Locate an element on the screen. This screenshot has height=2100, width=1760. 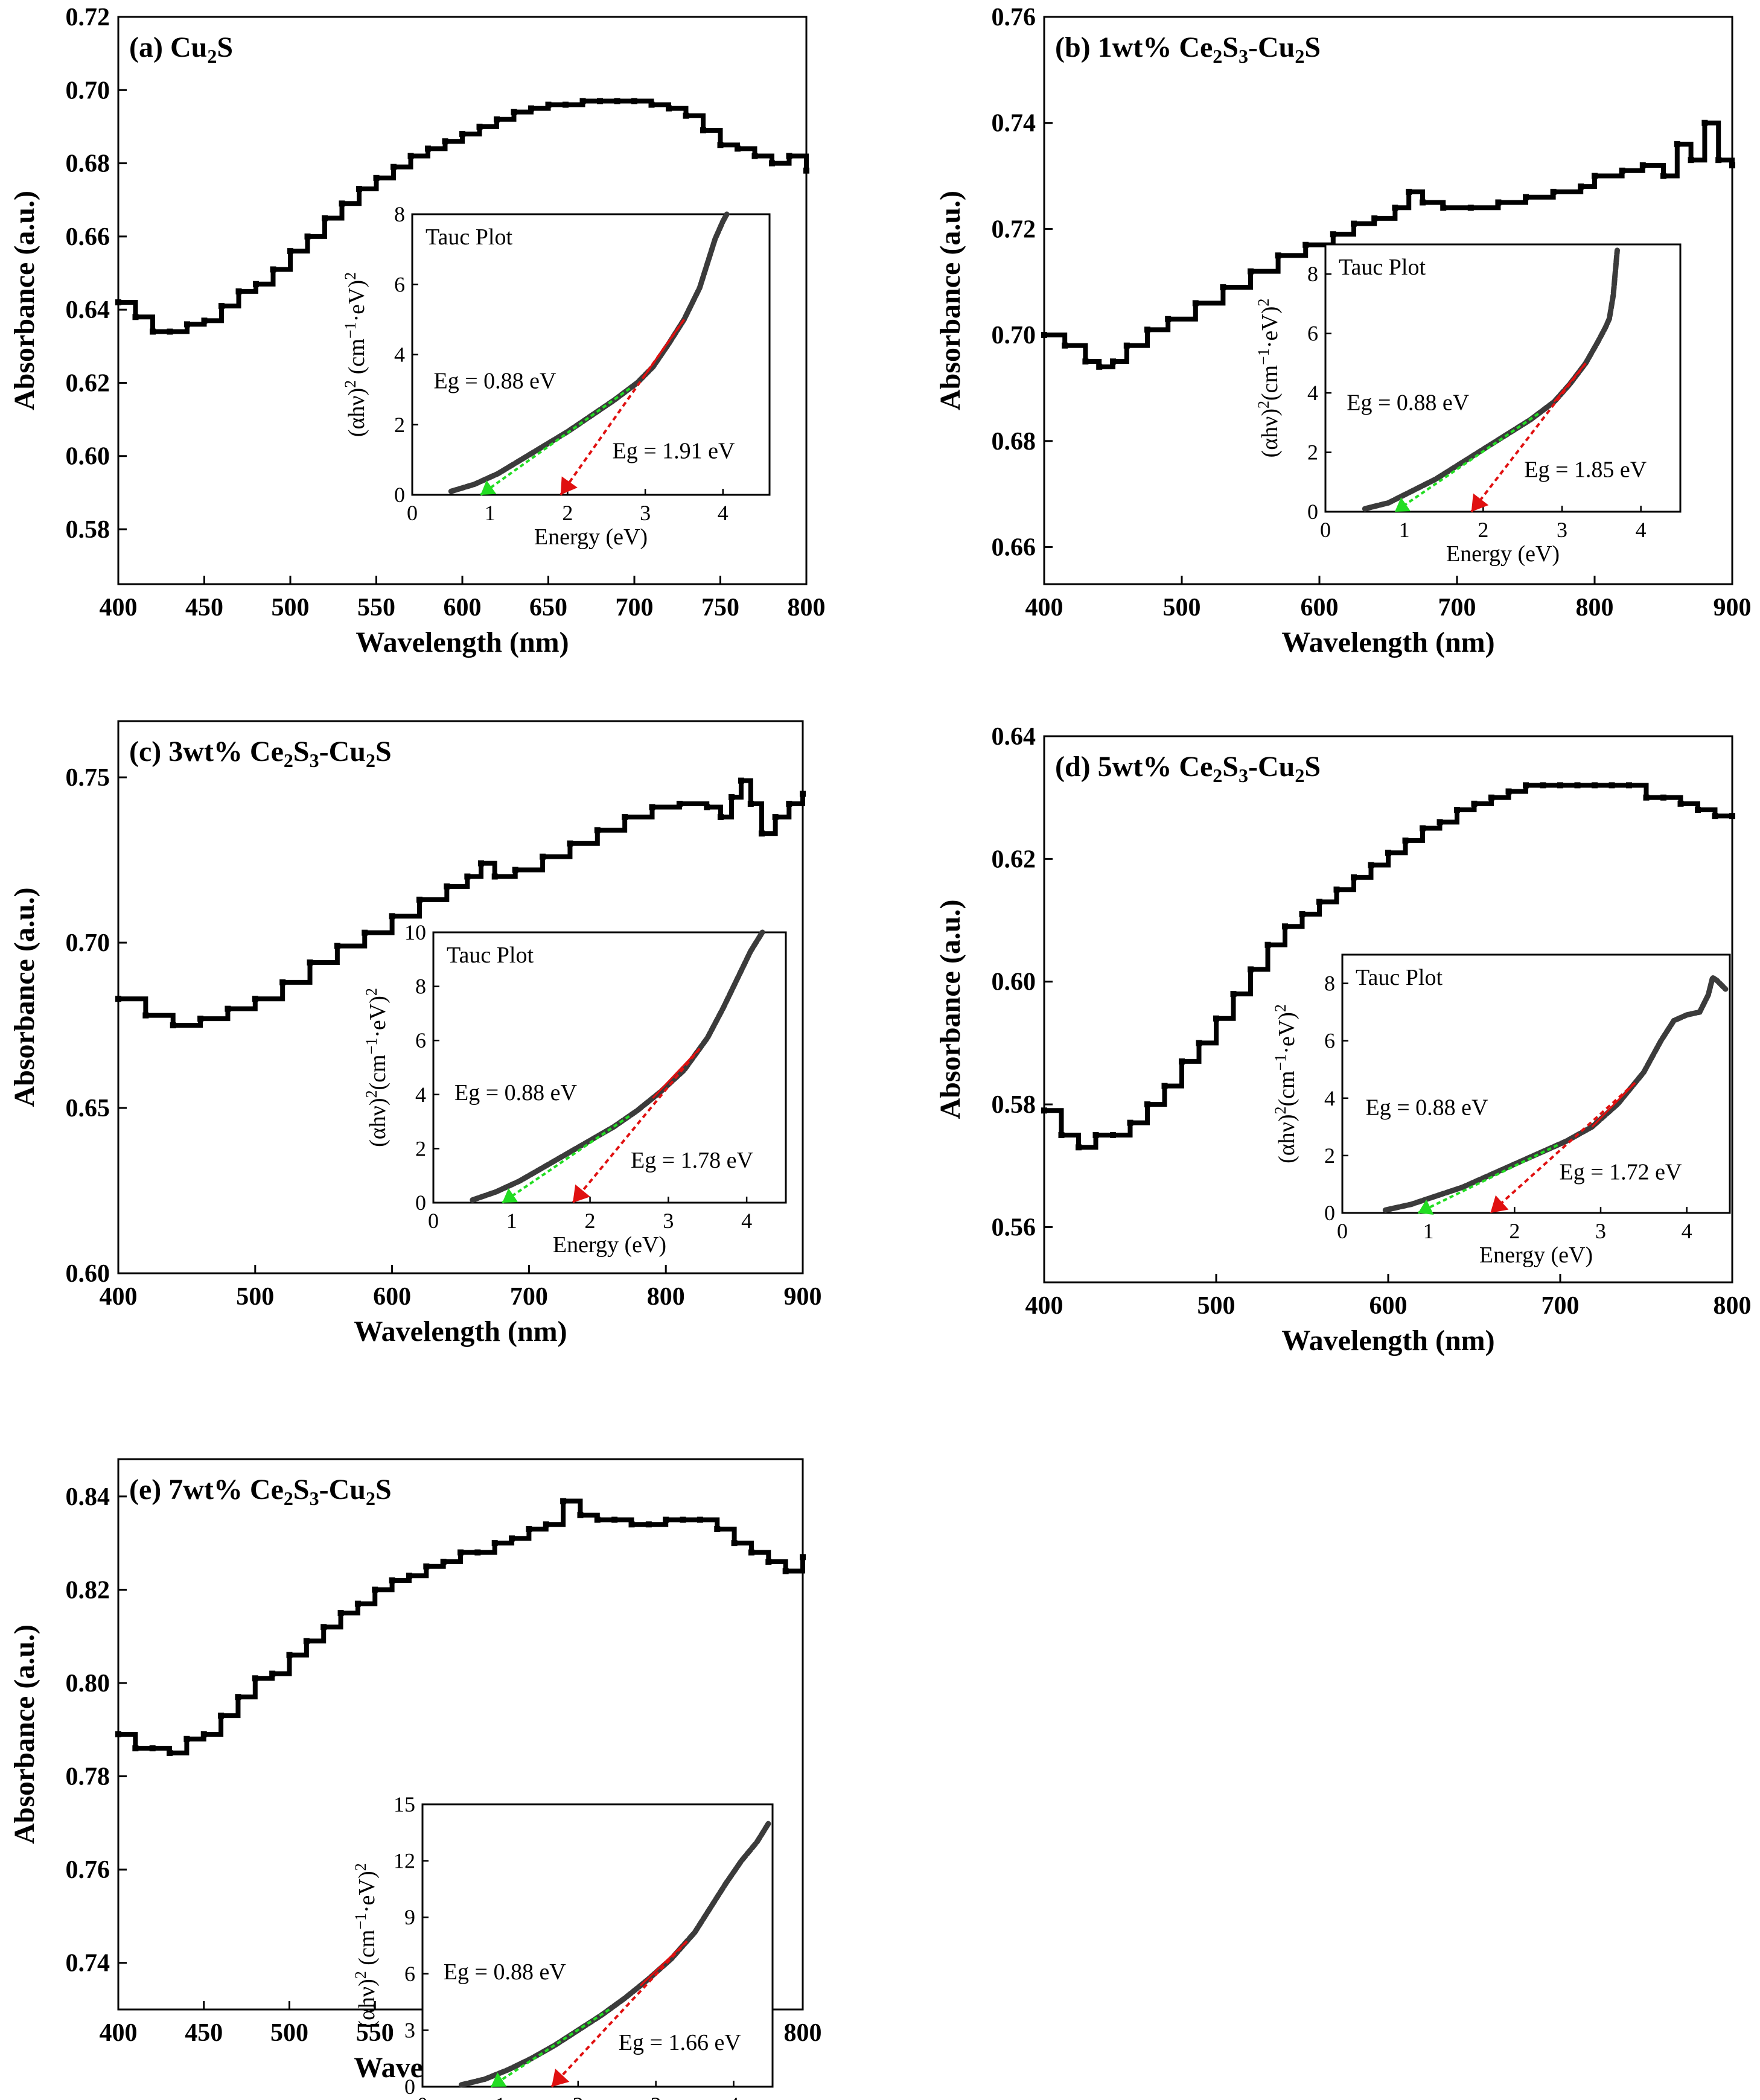
panel-title: (d) 5wt% Ce2S3-Cu2S is located at coordinates (1188, 768).